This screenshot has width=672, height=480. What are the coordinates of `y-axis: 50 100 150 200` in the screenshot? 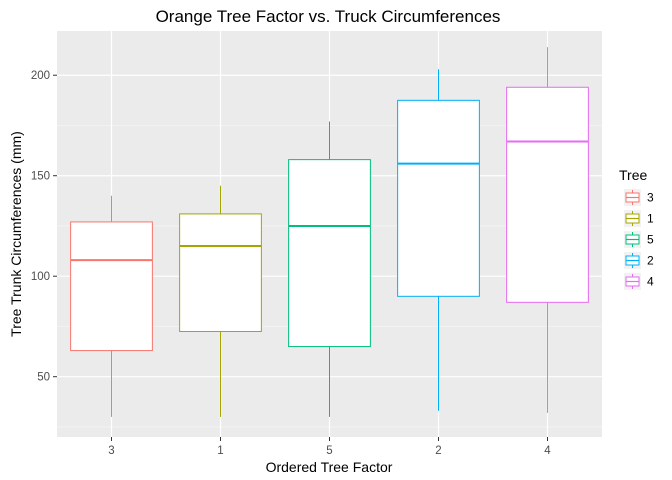 It's located at (44, 227).